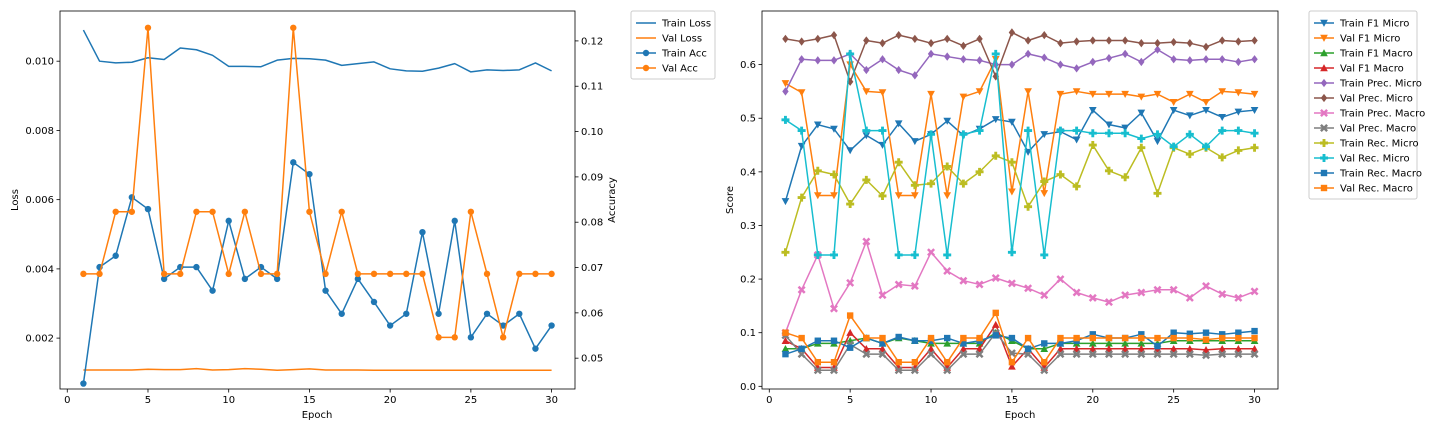 This screenshot has width=1440, height=432. I want to click on train-prec-macro-series, so click(1020, 287).